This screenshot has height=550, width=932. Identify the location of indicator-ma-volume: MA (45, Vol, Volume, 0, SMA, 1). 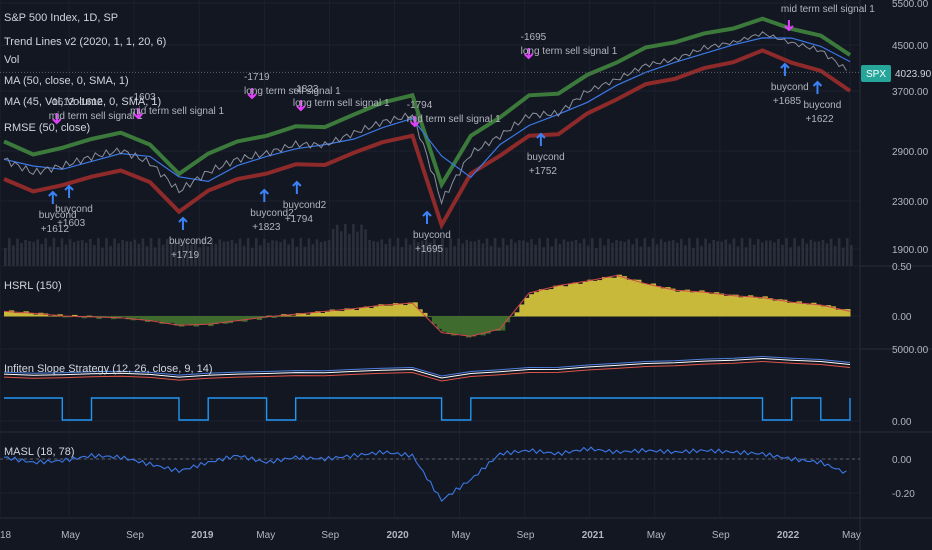
(82, 102).